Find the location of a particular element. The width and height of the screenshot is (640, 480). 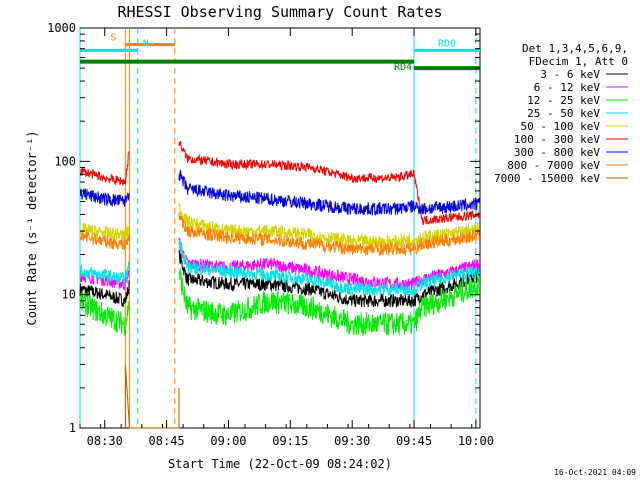

legend-header-line-1: Det 1,3,4,5,6,9, is located at coordinates (575, 48).